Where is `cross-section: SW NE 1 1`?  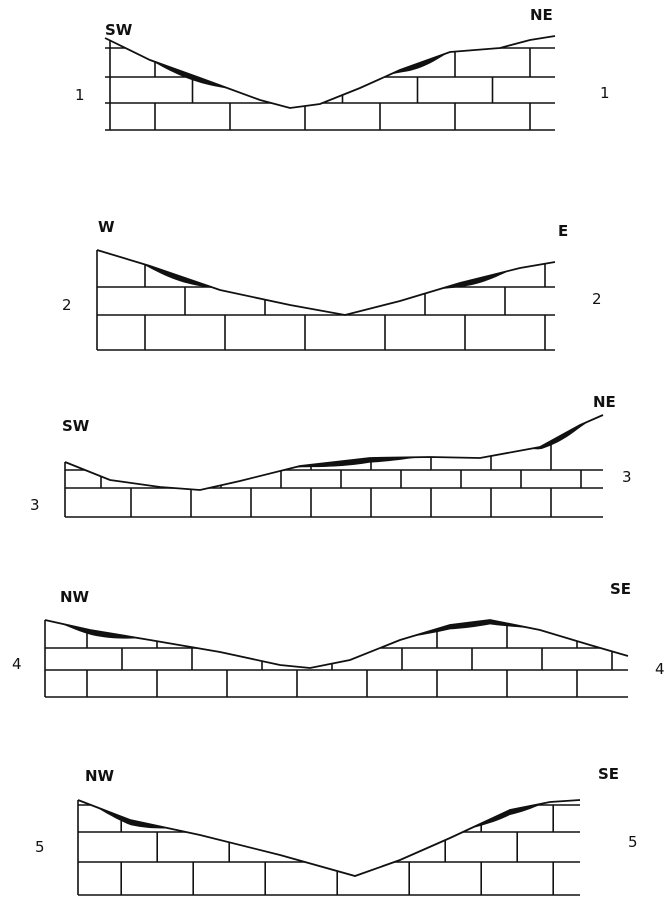 cross-section: SW NE 1 1 is located at coordinates (342, 68).